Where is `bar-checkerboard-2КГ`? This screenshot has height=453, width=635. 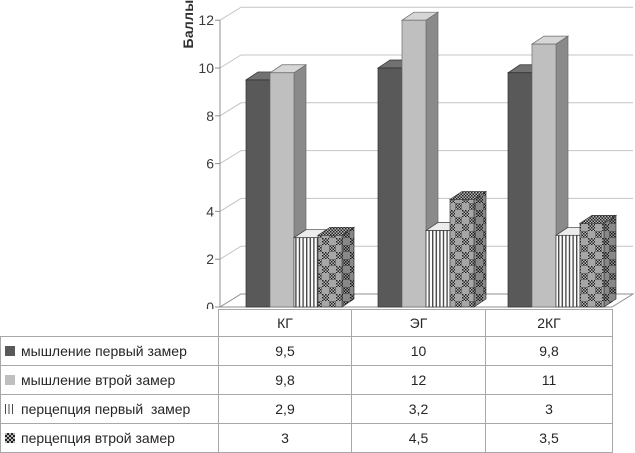
bar-checkerboard-2КГ is located at coordinates (598, 261).